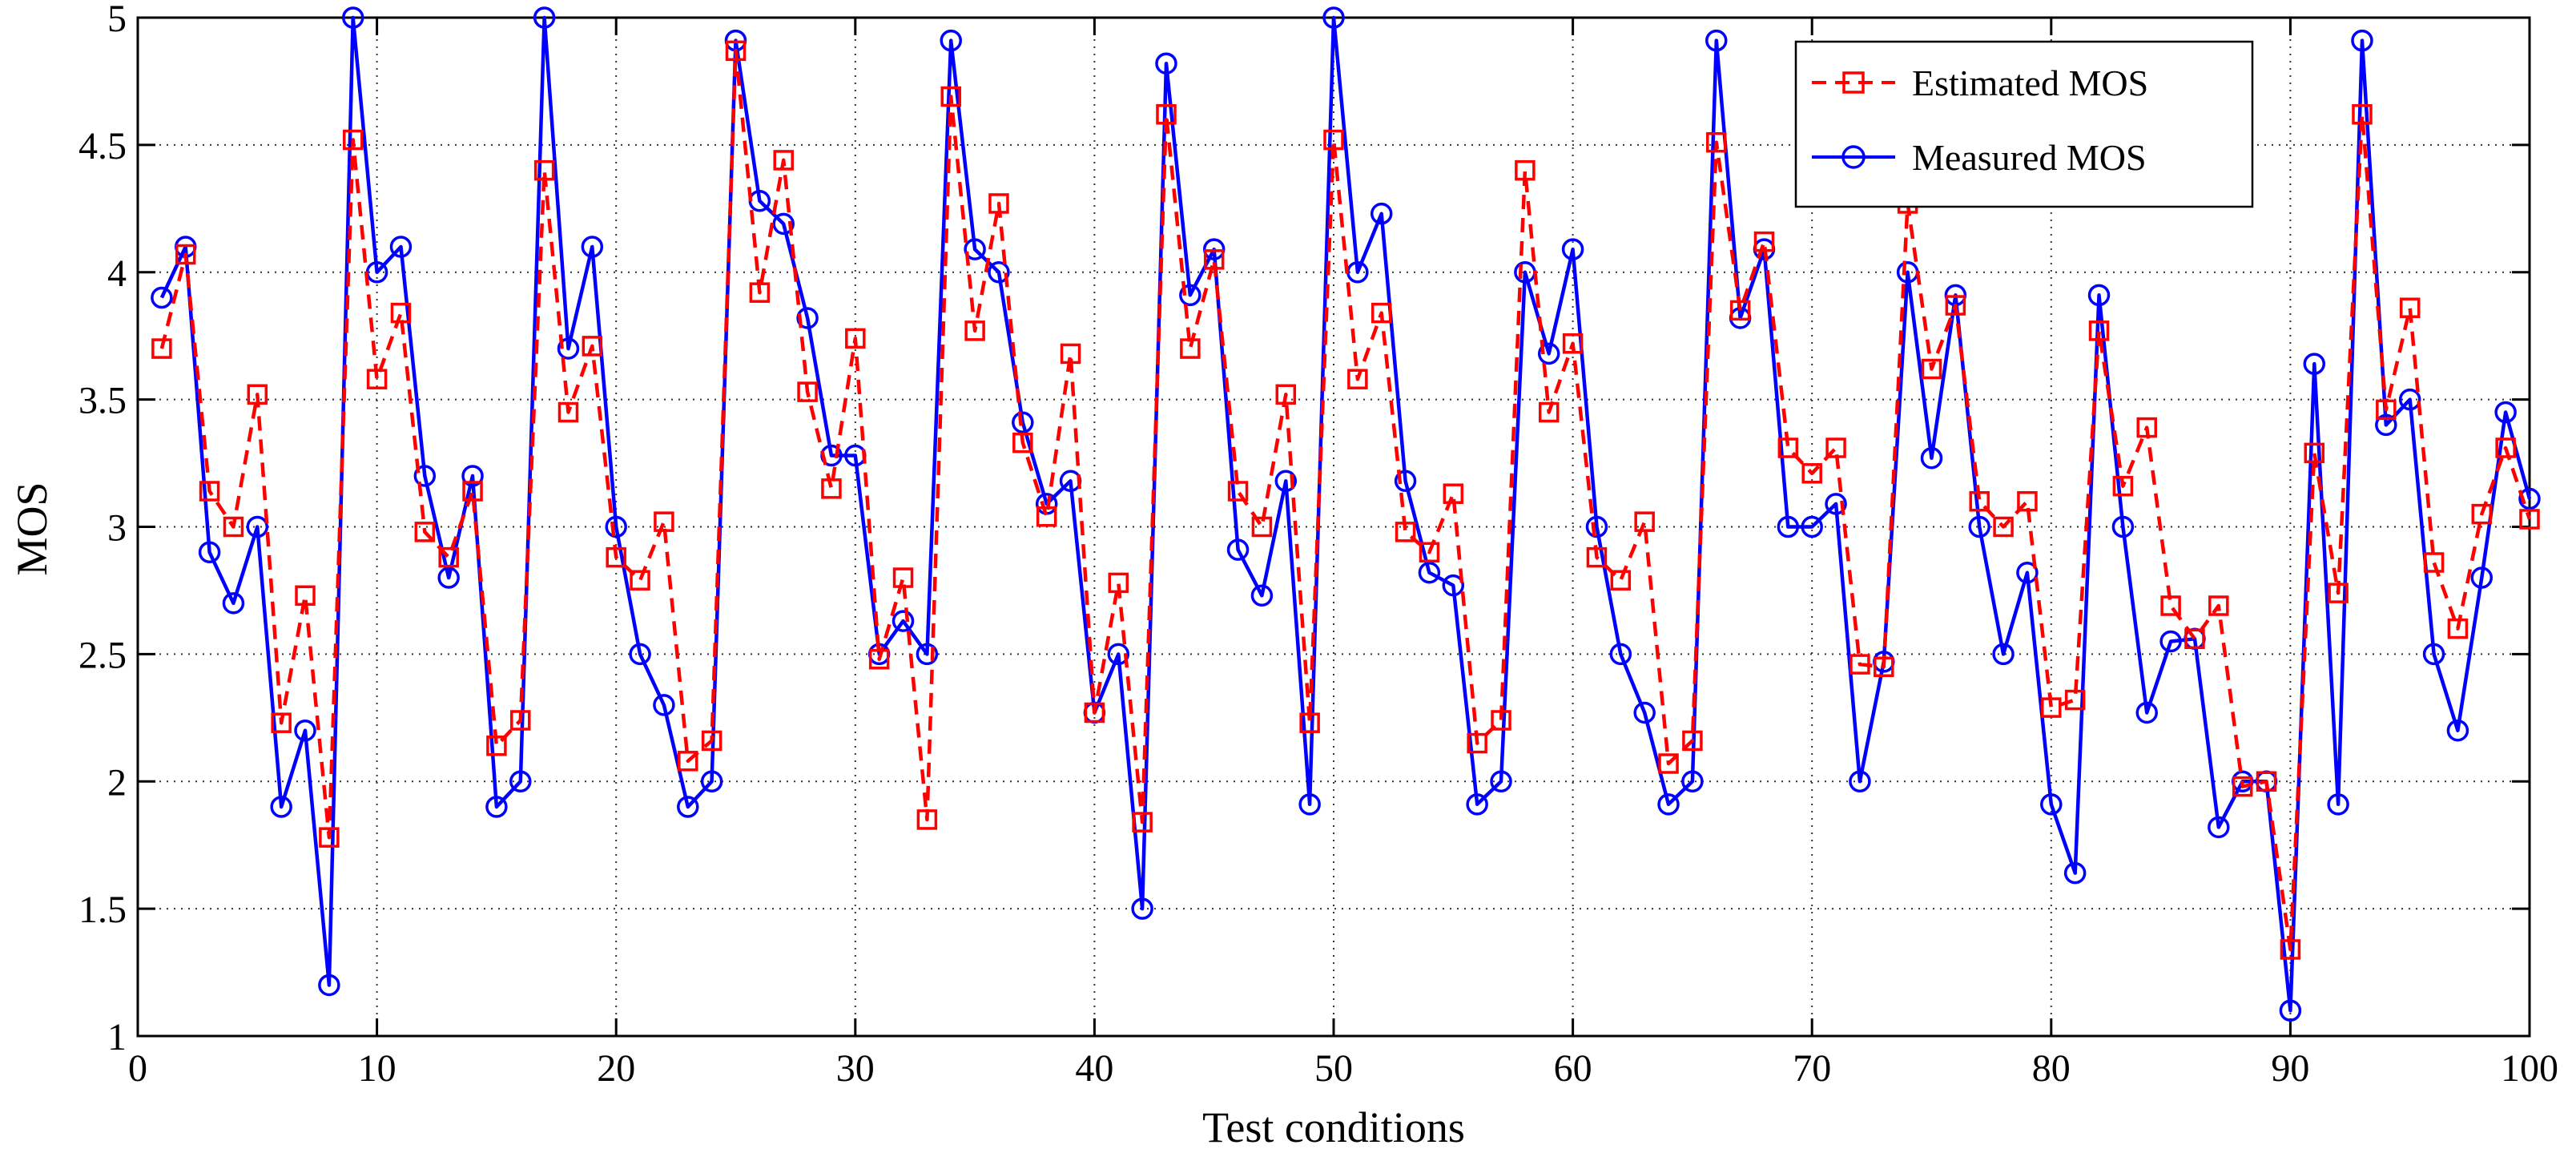 This screenshot has height=1153, width=2576. Describe the element at coordinates (117, 528) in the screenshot. I see `y-tick-label: 3` at that location.